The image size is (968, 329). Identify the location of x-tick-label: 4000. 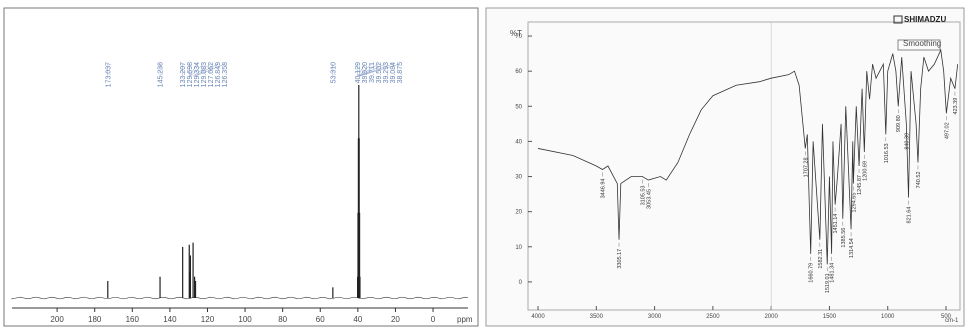
(538, 317).